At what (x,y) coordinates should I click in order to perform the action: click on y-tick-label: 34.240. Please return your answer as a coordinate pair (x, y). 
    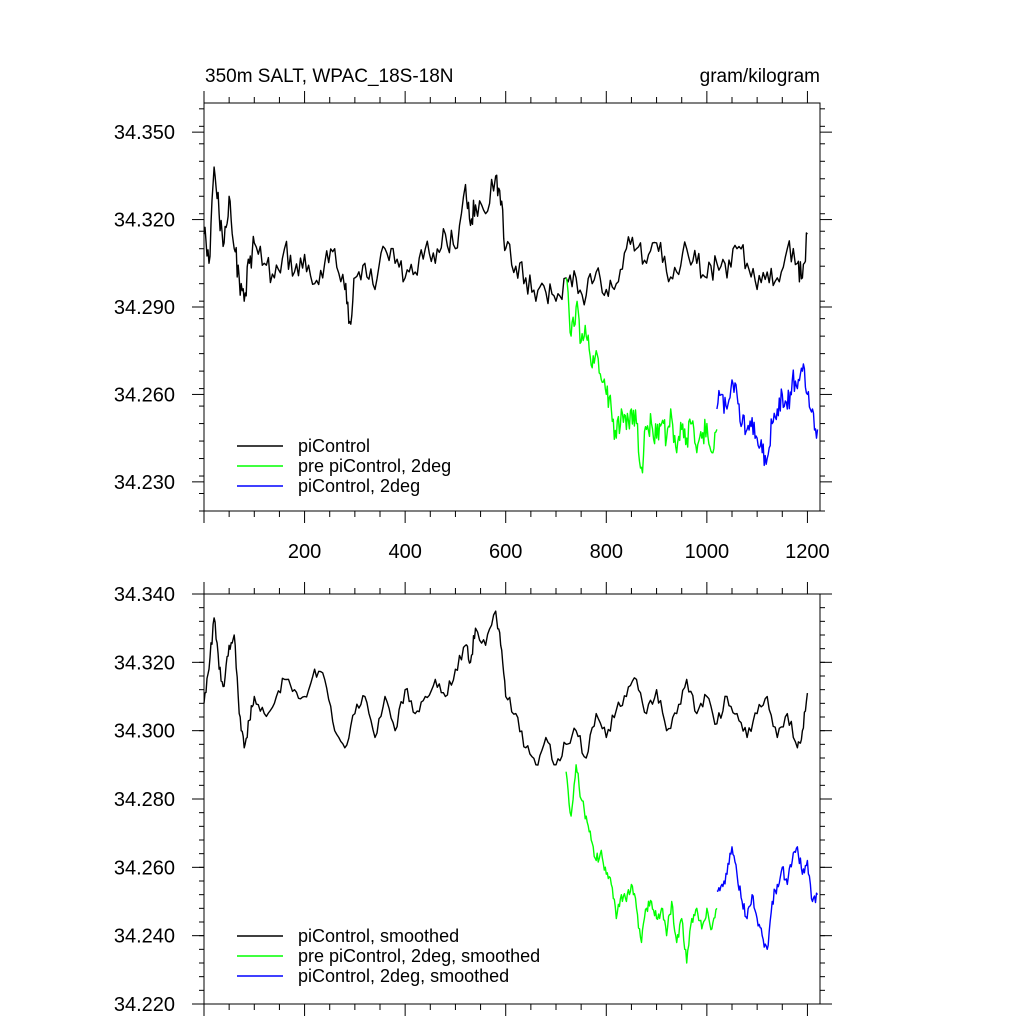
    Looking at the image, I should click on (144, 937).